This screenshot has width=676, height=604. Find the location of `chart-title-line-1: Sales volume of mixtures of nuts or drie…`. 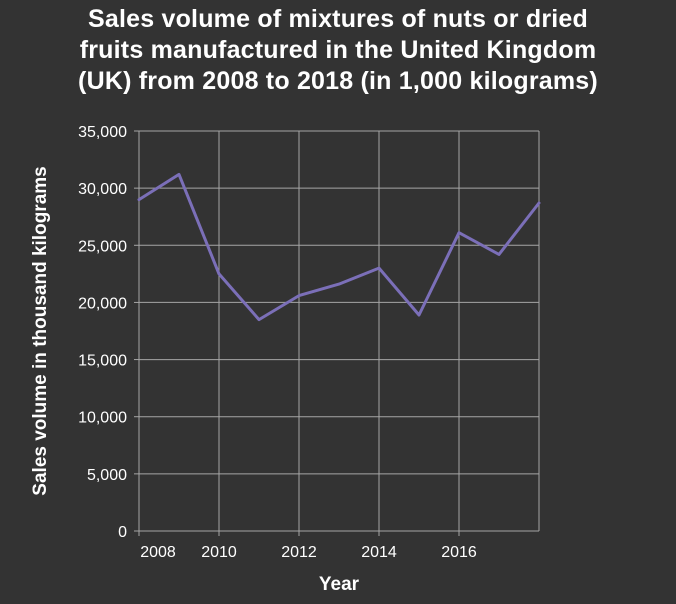

chart-title-line-1: Sales volume of mixtures of nuts or drie… is located at coordinates (338, 19).